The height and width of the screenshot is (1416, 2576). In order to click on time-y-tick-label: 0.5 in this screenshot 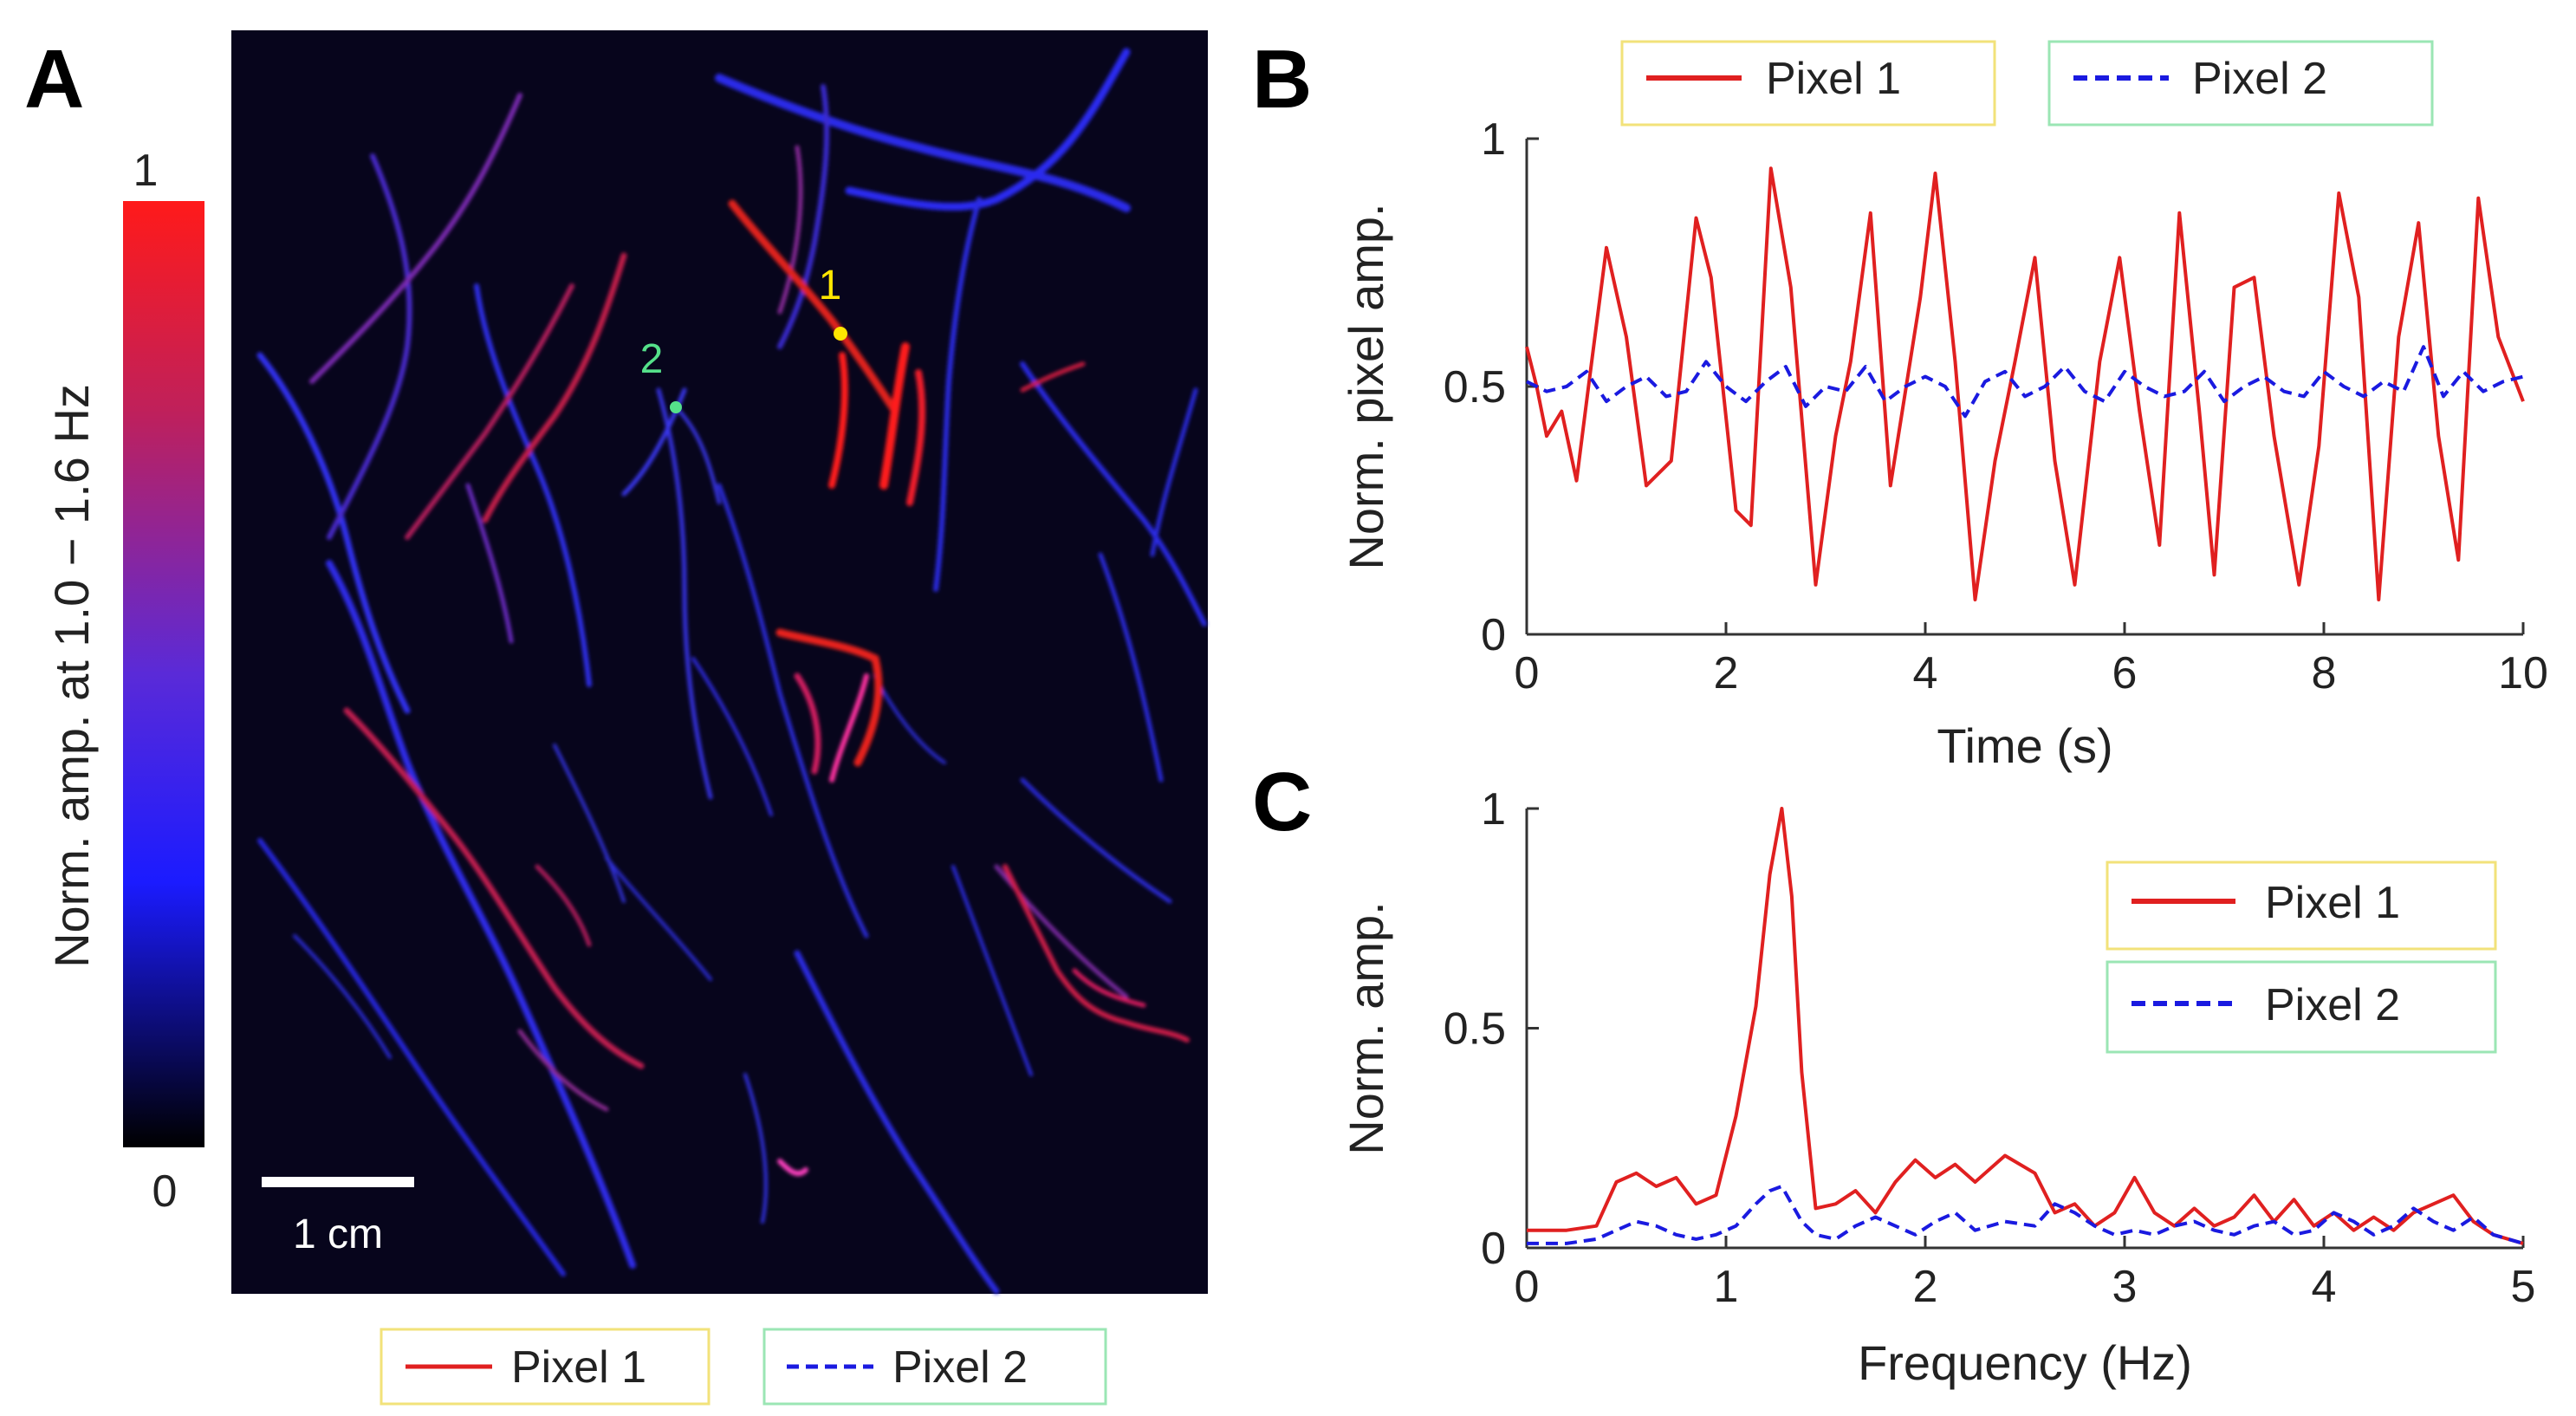, I will do `click(1475, 387)`.